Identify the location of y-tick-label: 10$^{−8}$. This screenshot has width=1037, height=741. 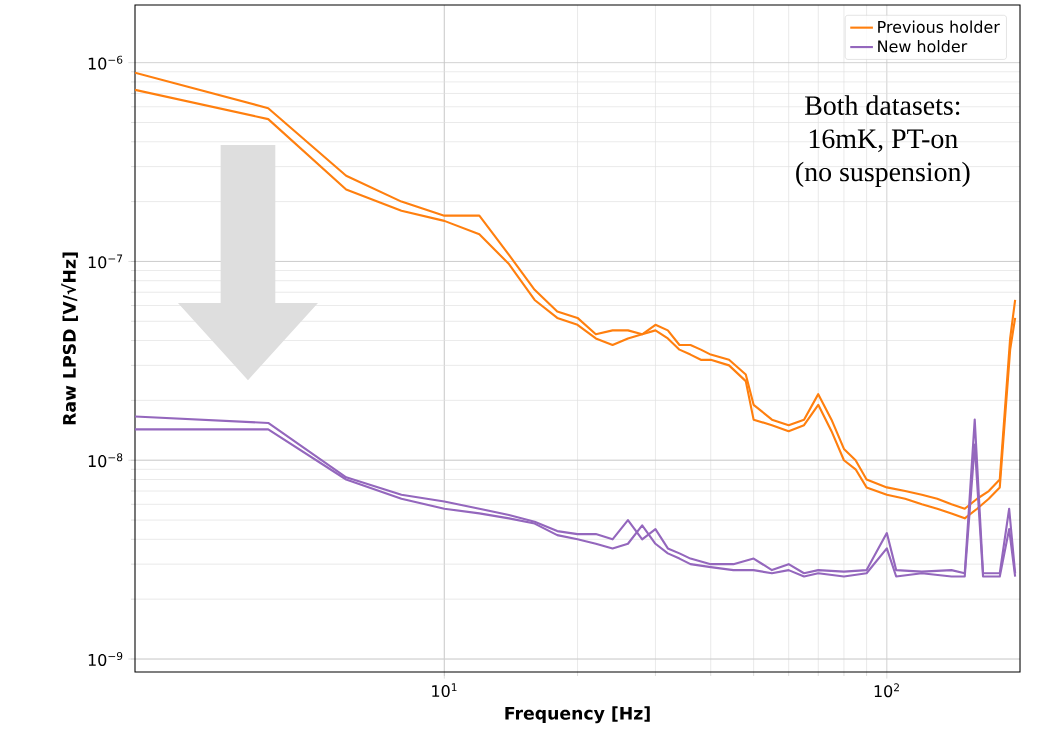
(105, 460).